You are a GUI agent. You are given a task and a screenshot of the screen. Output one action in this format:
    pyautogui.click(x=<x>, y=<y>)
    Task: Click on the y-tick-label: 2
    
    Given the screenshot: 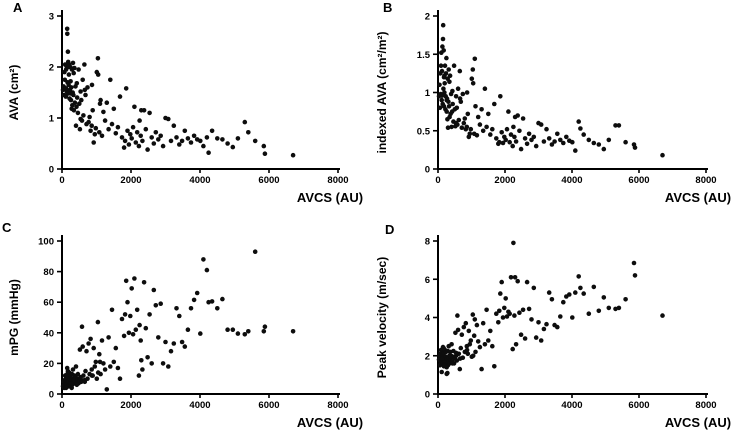 What is the action you would take?
    pyautogui.click(x=427, y=356)
    